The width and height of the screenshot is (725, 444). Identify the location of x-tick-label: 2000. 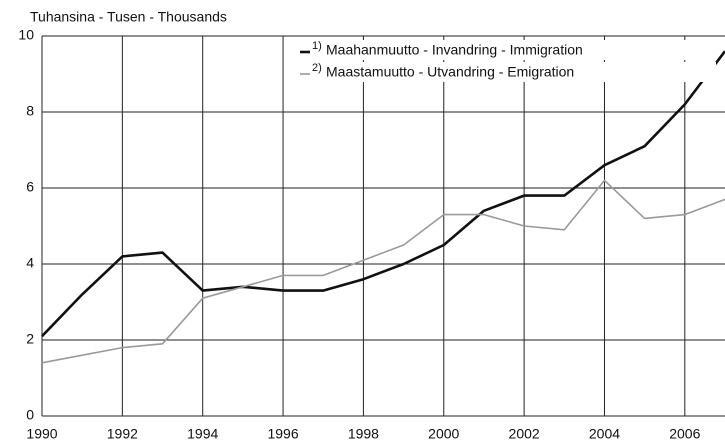
(443, 434).